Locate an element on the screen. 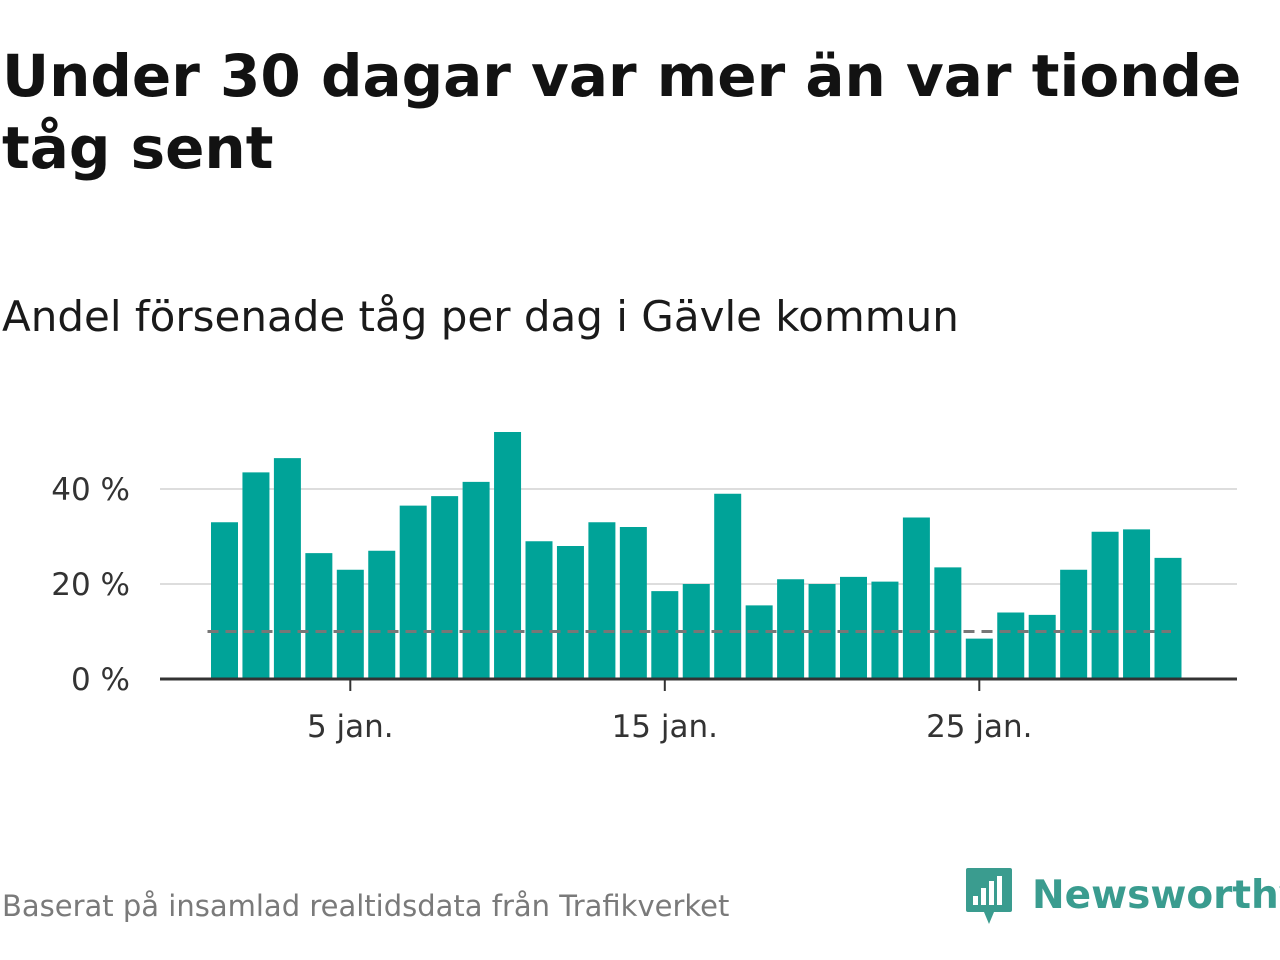 Image resolution: width=1280 pixels, height=960 pixels. y-tick-label: 20 % is located at coordinates (90, 585).